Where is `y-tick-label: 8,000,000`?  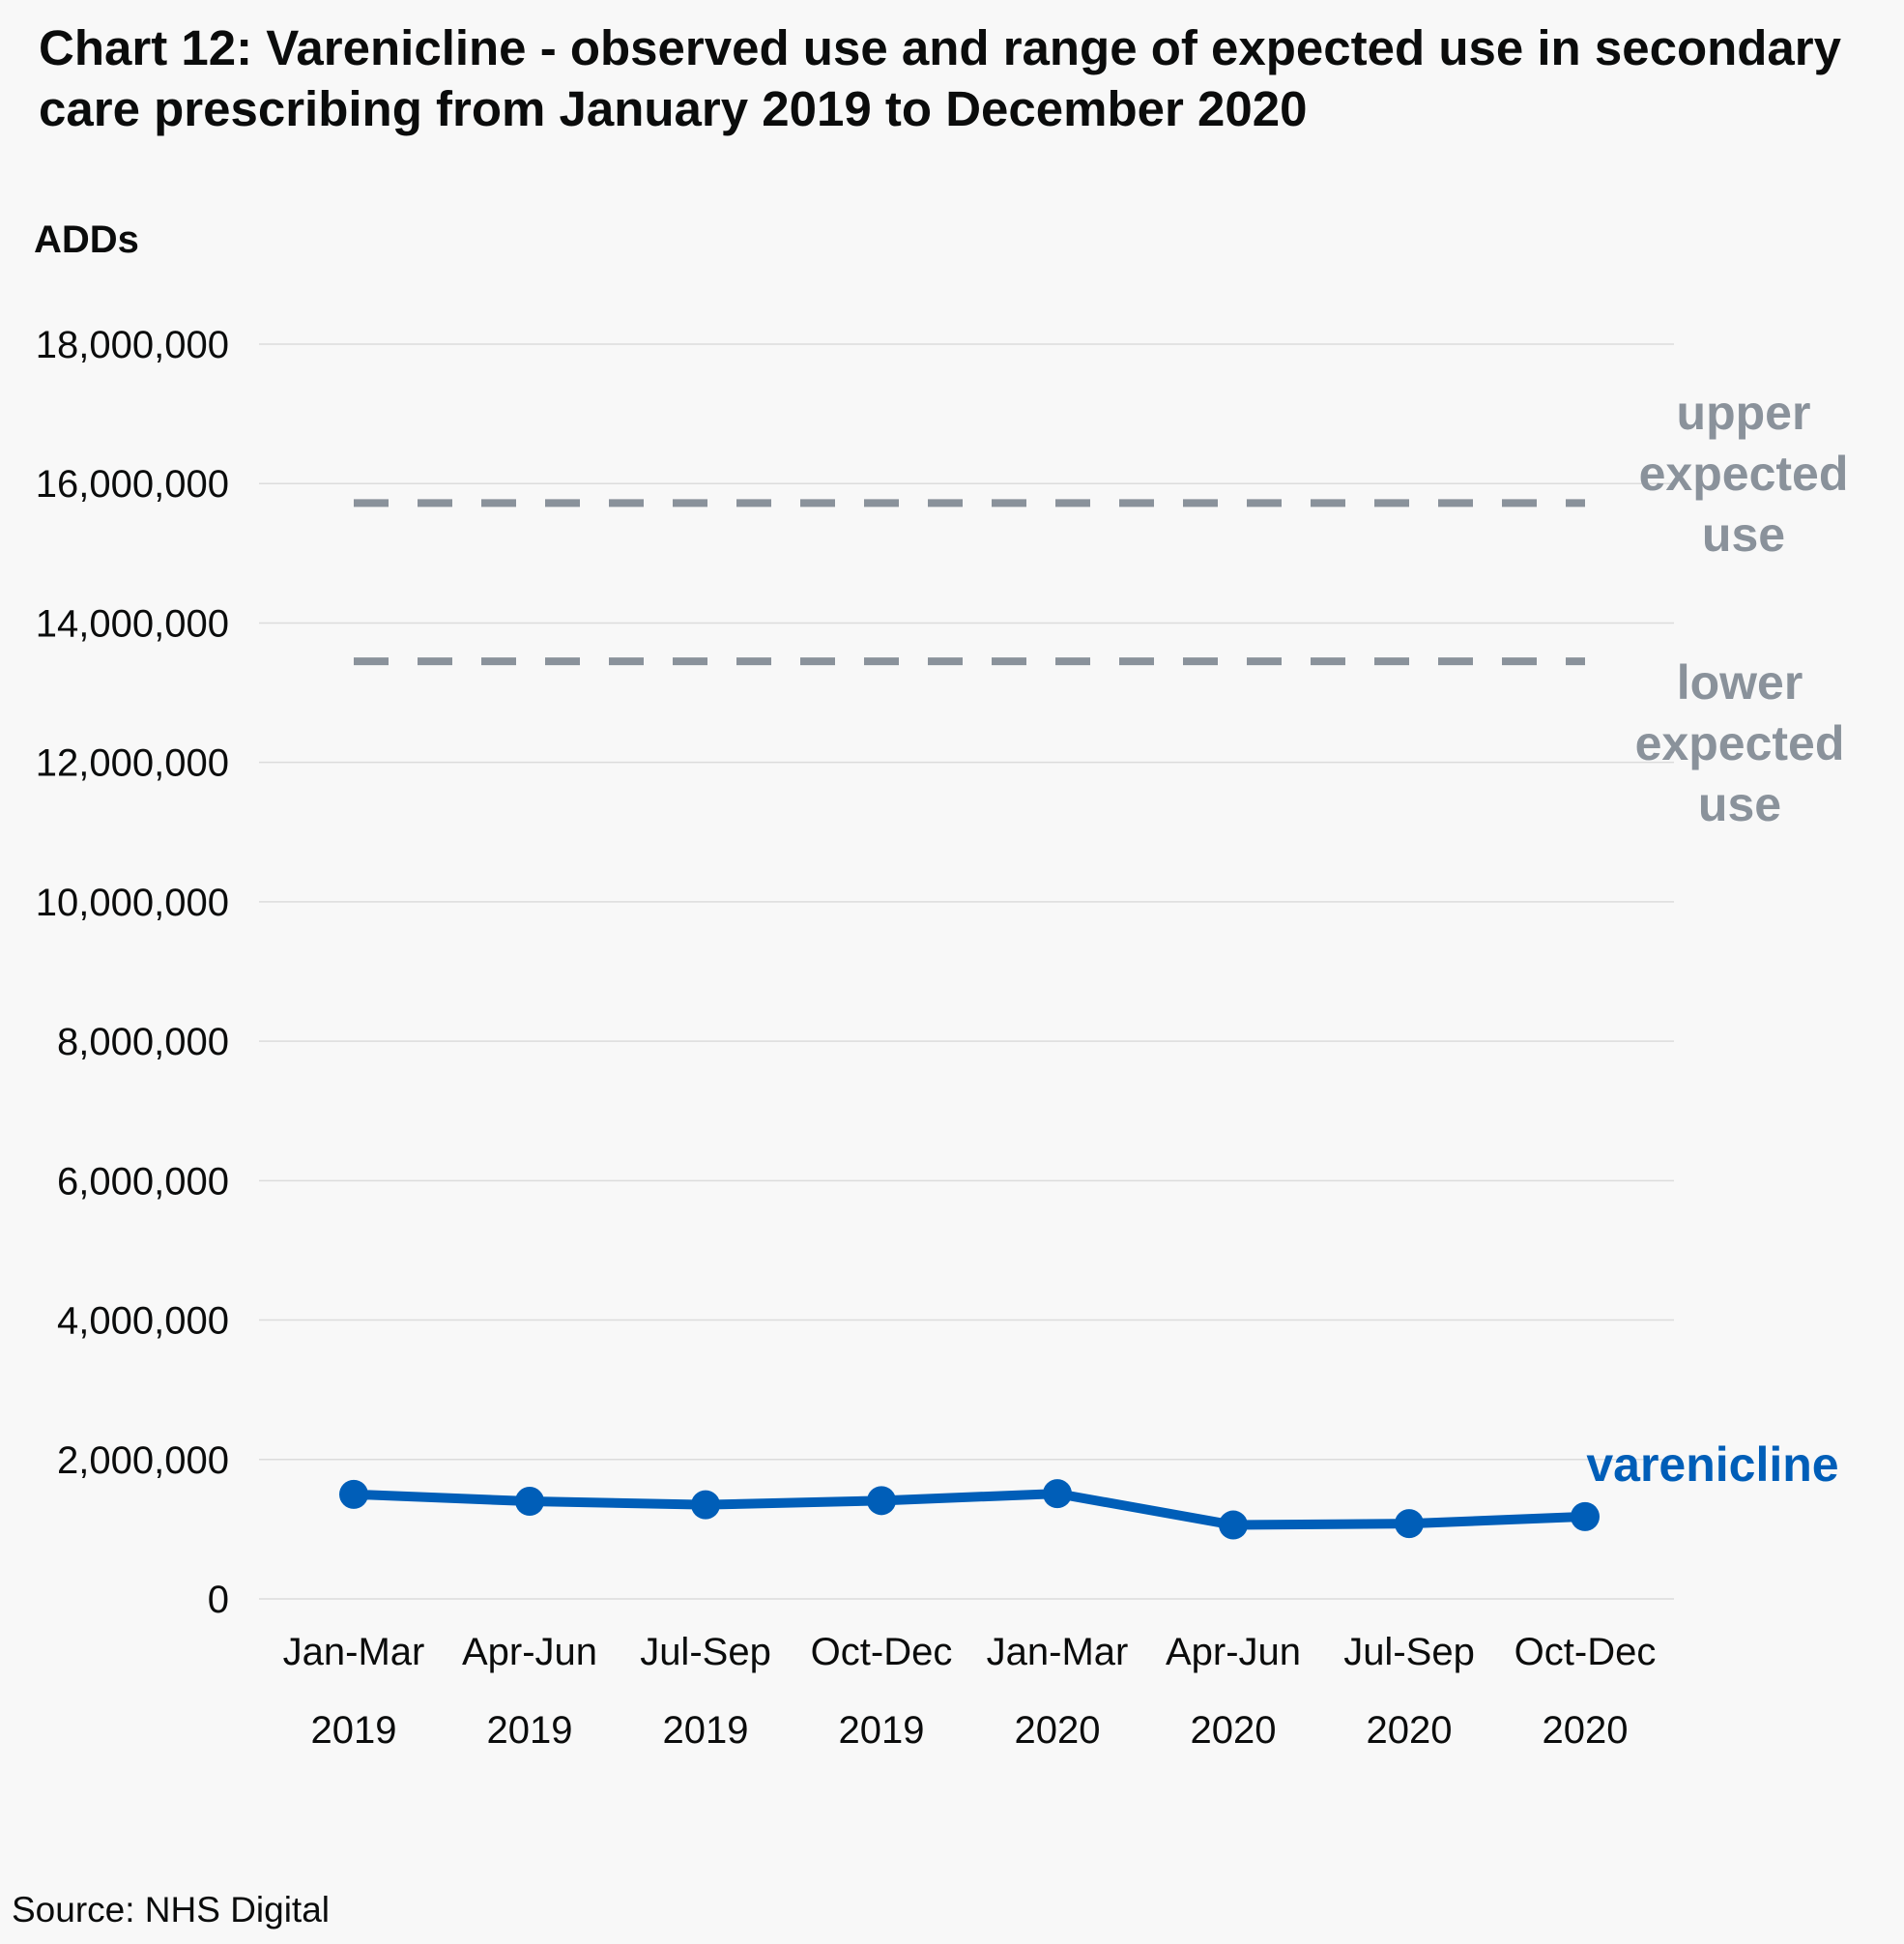
y-tick-label: 8,000,000 is located at coordinates (143, 1042).